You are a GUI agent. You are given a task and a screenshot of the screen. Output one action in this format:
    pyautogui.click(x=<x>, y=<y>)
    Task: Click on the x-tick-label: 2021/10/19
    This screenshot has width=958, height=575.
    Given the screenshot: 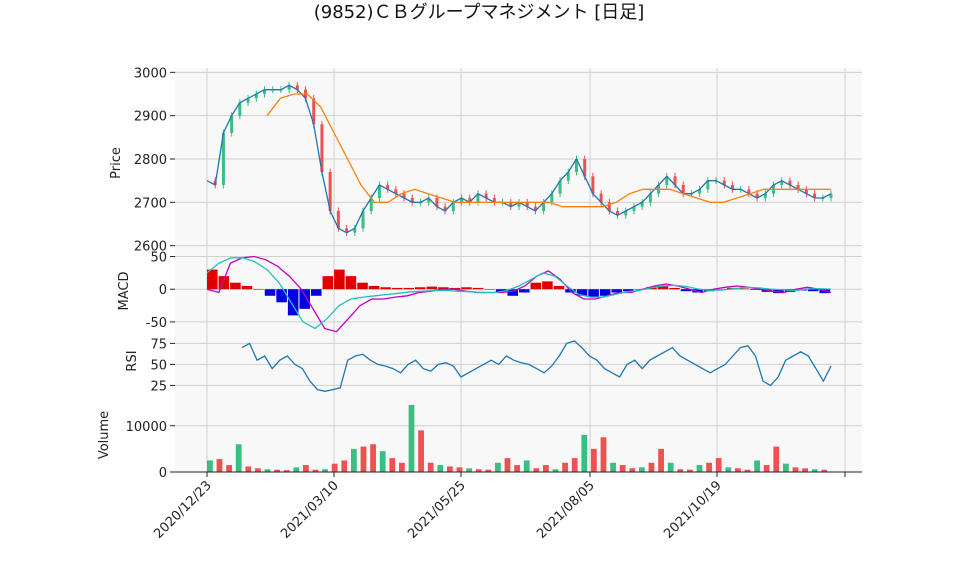 What is the action you would take?
    pyautogui.click(x=693, y=510)
    